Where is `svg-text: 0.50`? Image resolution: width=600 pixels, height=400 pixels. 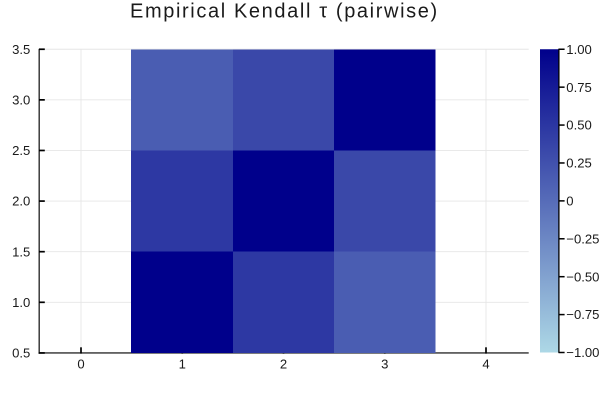
svg-text: 0.50 is located at coordinates (578, 125).